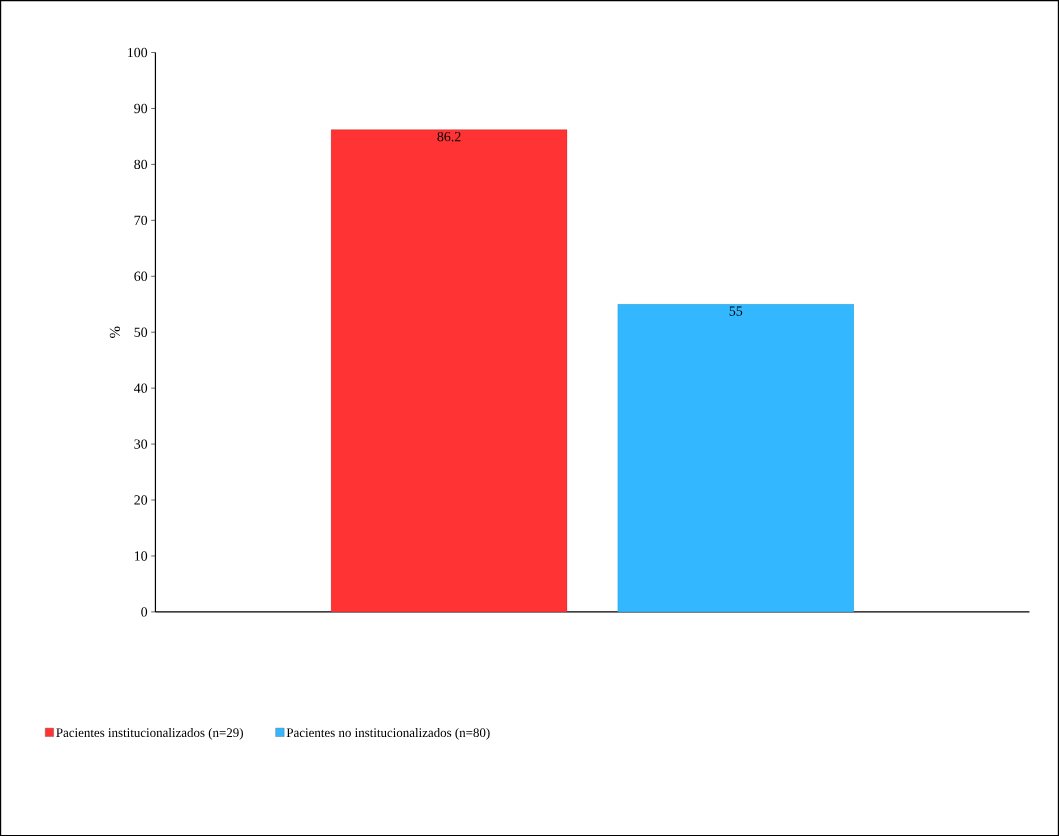 This screenshot has width=1059, height=836. What do you see at coordinates (149, 733) in the screenshot?
I see `legend-label: Pacientes institucionalizados (n=29)` at bounding box center [149, 733].